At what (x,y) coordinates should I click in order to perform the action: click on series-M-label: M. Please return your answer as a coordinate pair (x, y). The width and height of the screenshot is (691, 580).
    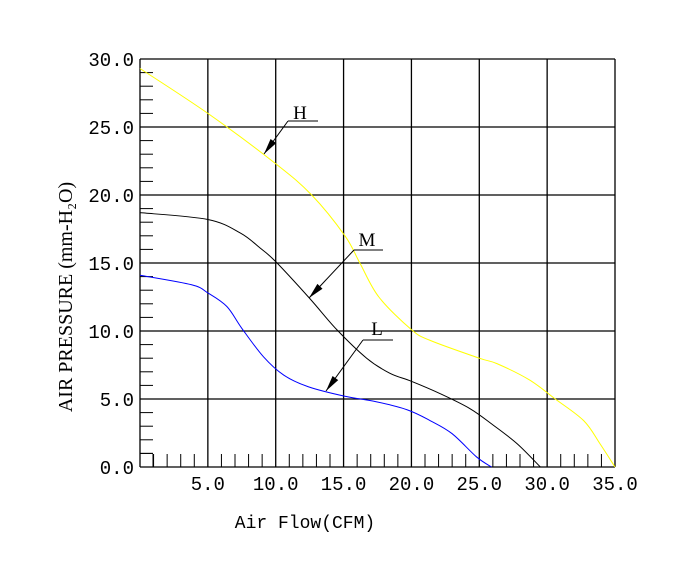
    Looking at the image, I should click on (367, 240).